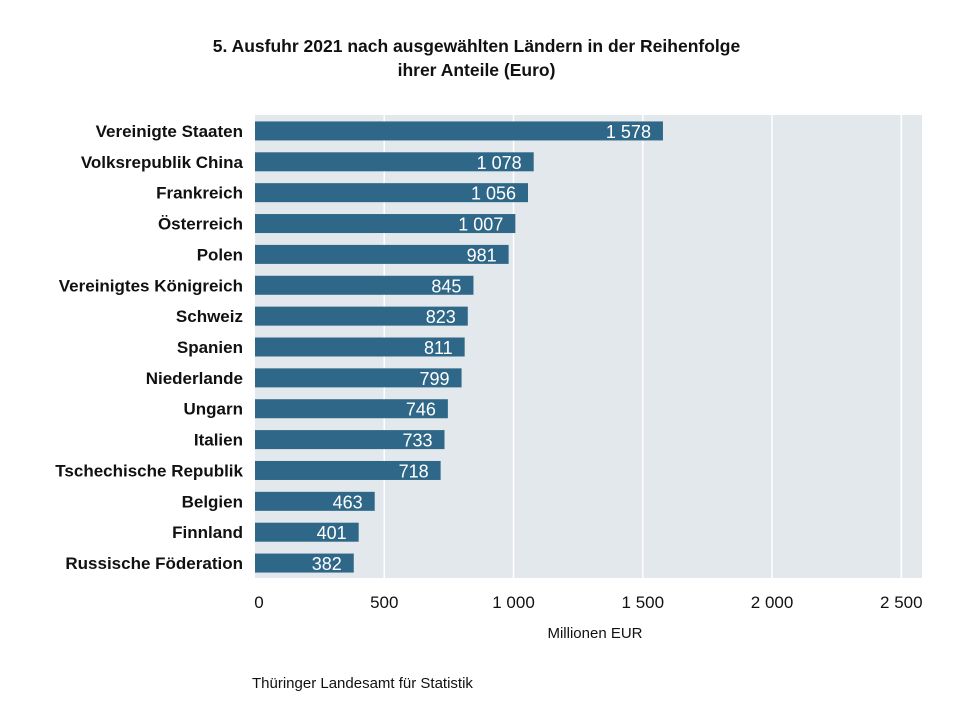 The image size is (953, 712). I want to click on category-label: Belgien, so click(212, 501).